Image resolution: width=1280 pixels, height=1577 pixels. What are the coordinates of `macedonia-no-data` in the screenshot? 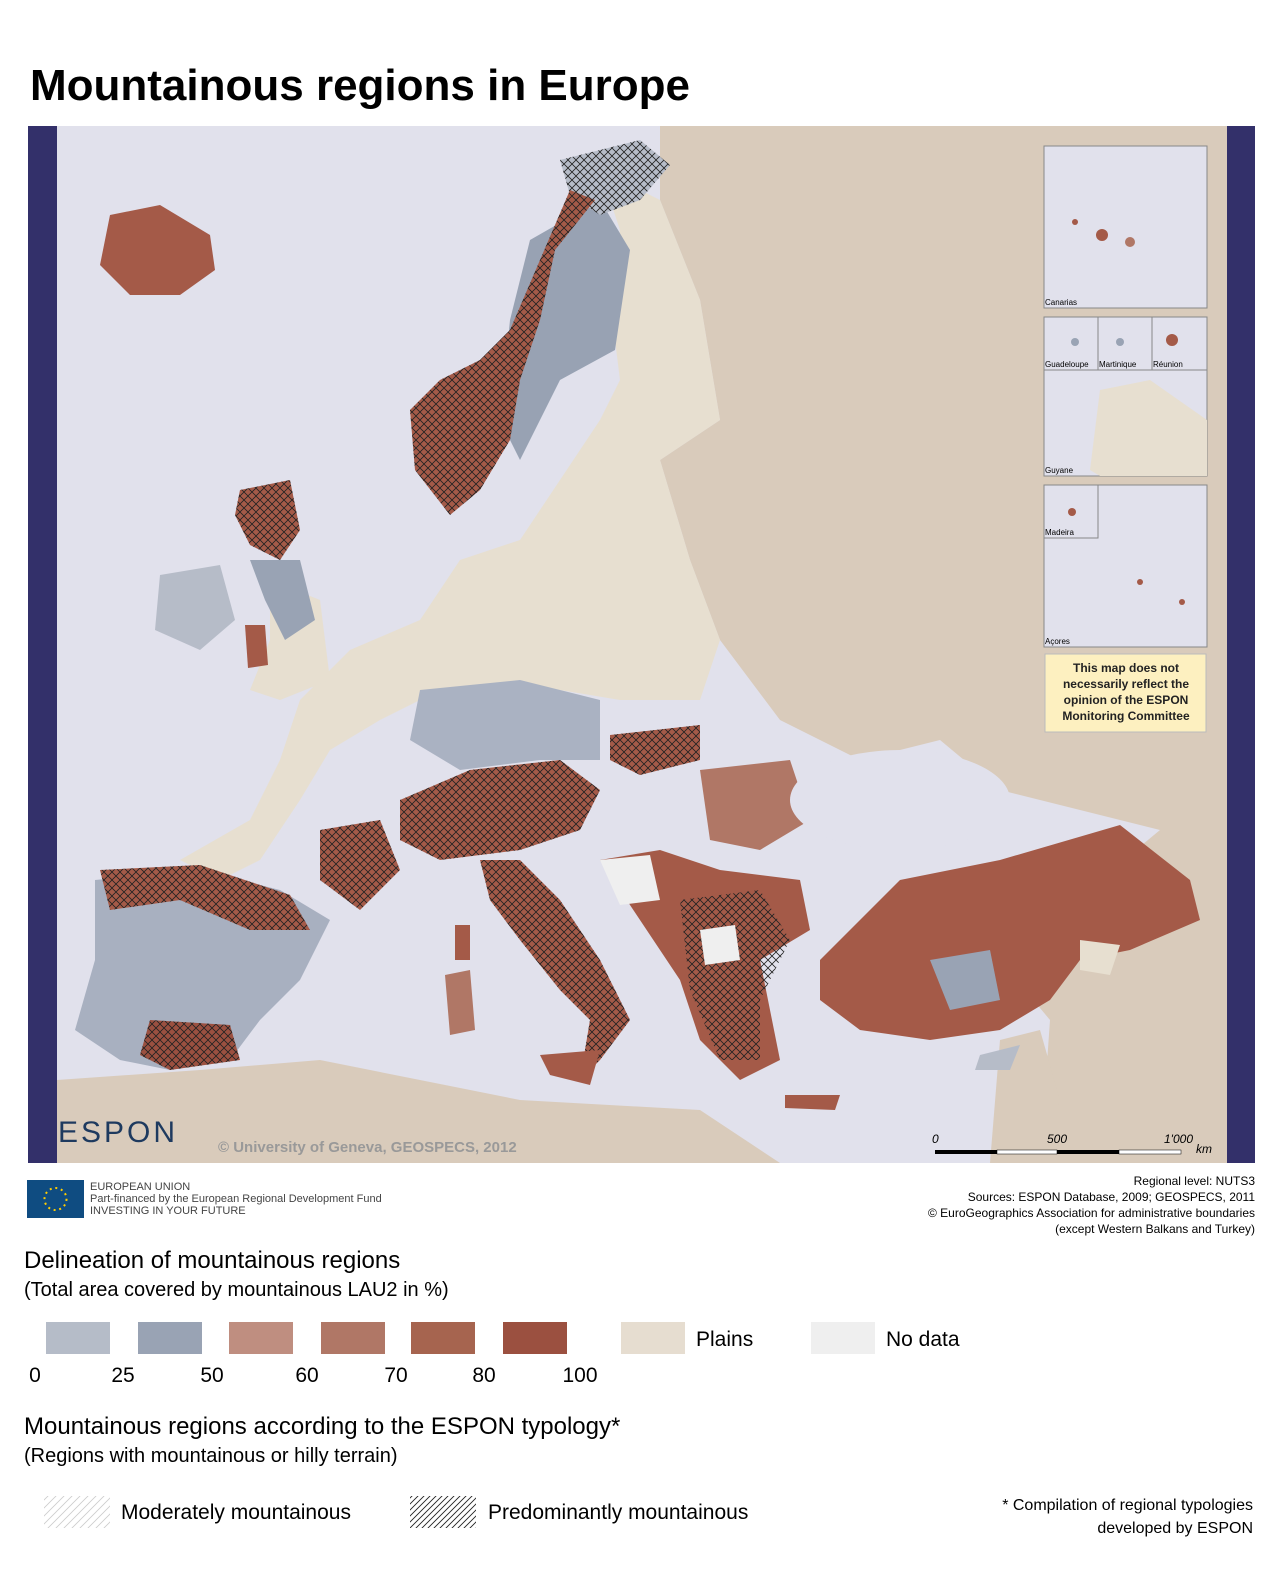 It's located at (720, 945).